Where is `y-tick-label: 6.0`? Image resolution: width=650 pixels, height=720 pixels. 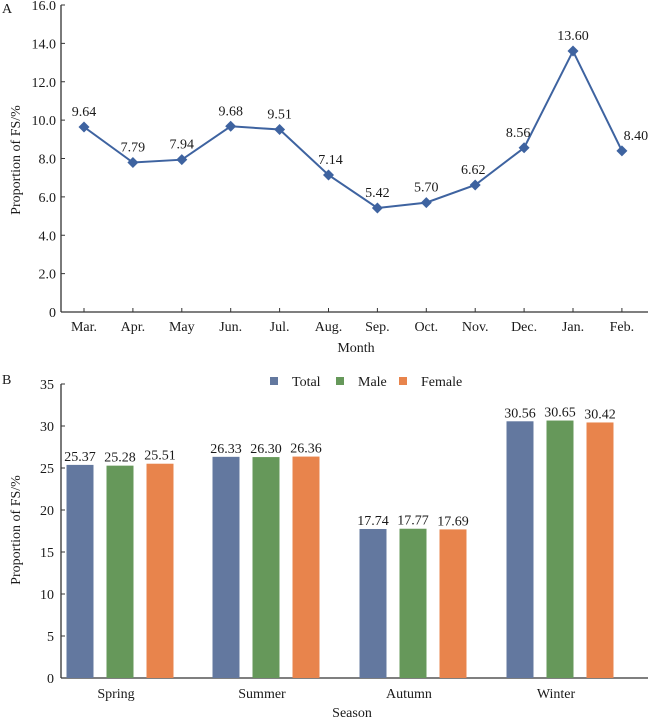
y-tick-label: 6.0 is located at coordinates (48, 198).